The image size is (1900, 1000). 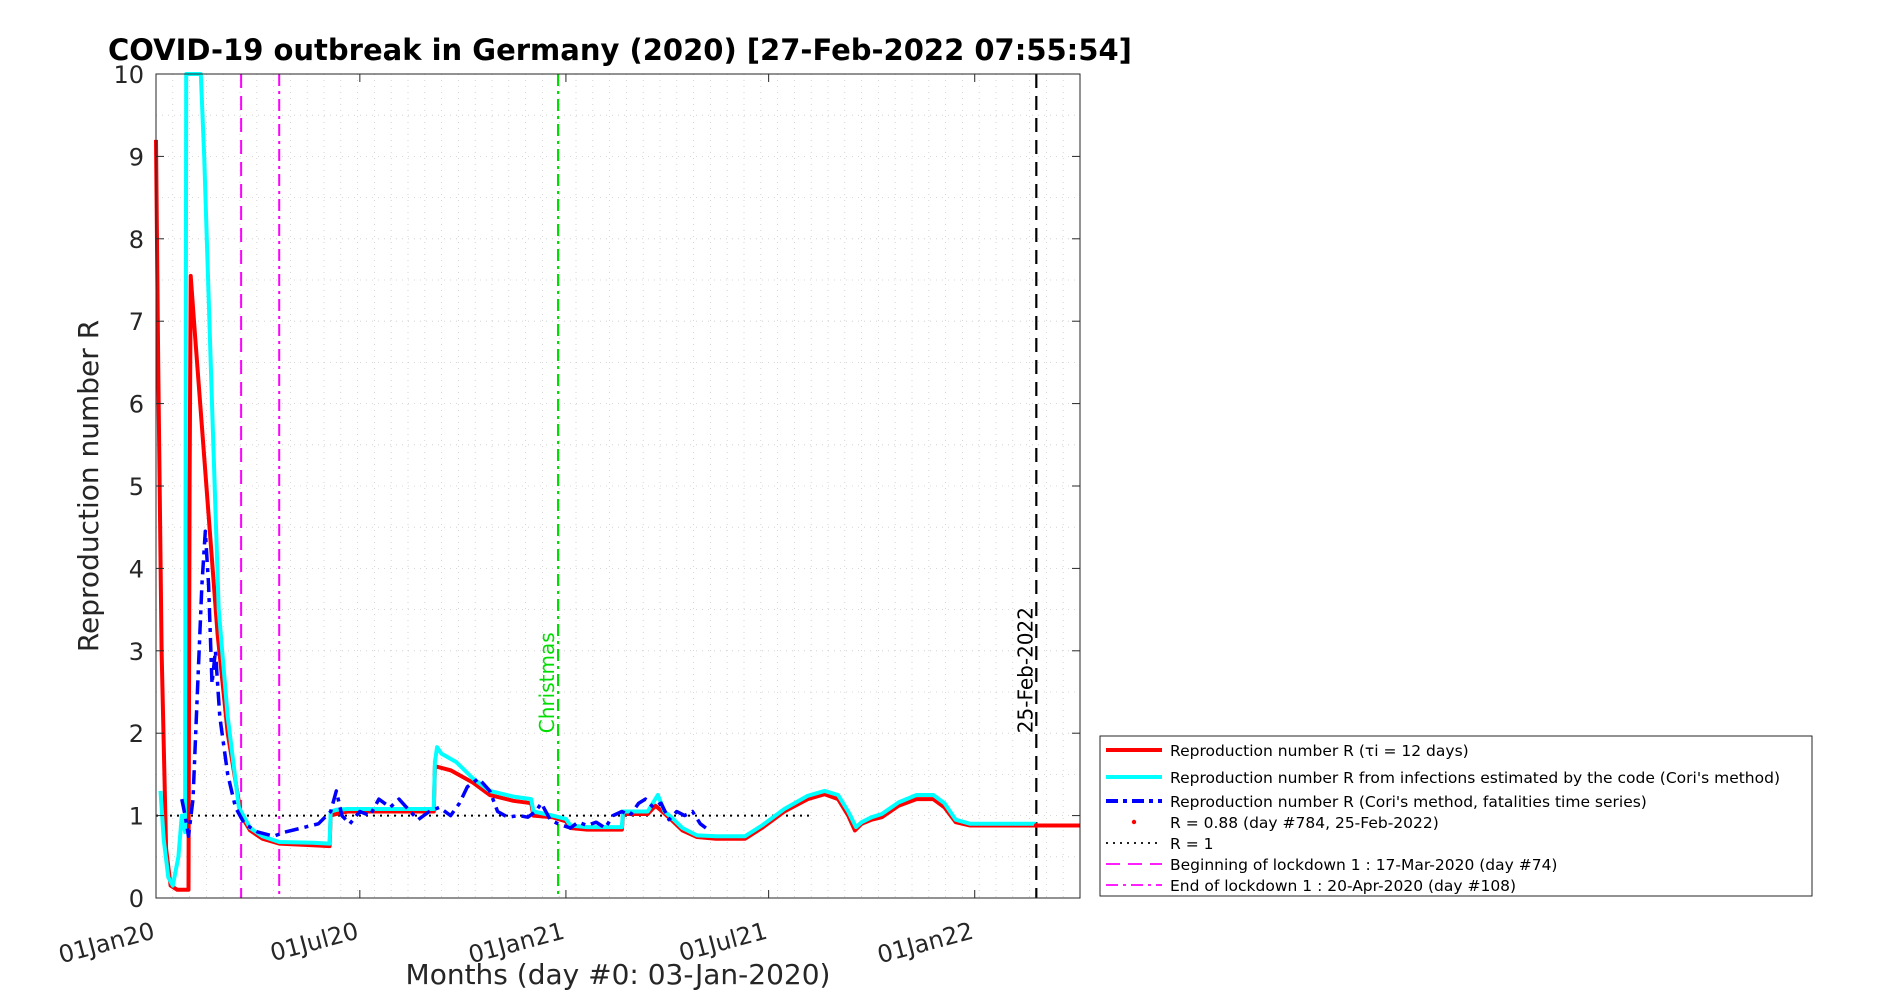 What do you see at coordinates (547, 682) in the screenshot?
I see `annotation-label: Christmas` at bounding box center [547, 682].